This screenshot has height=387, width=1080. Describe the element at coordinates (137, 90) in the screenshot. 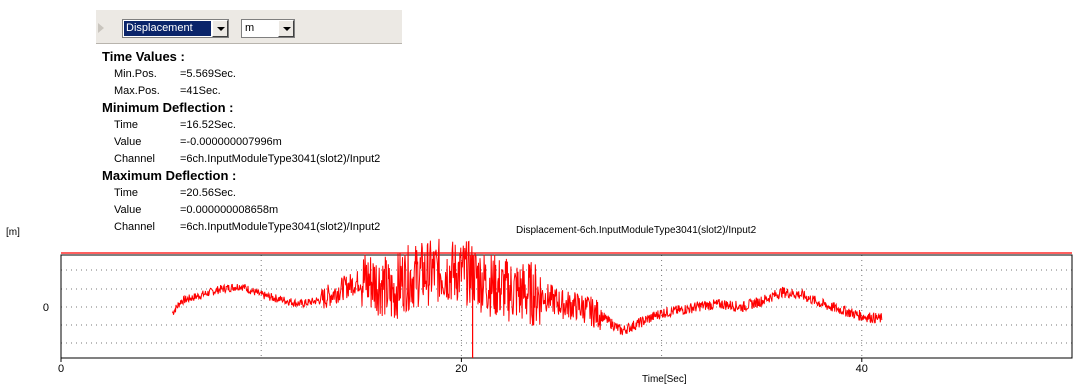

I see `info-label: Max.Pos.` at that location.